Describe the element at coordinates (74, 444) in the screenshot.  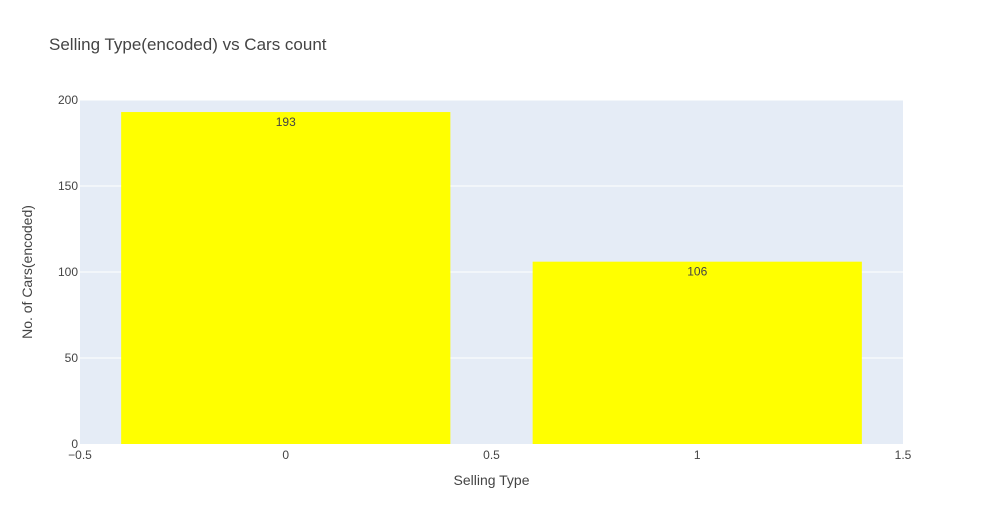
I see `y-tick-label: 0` at that location.